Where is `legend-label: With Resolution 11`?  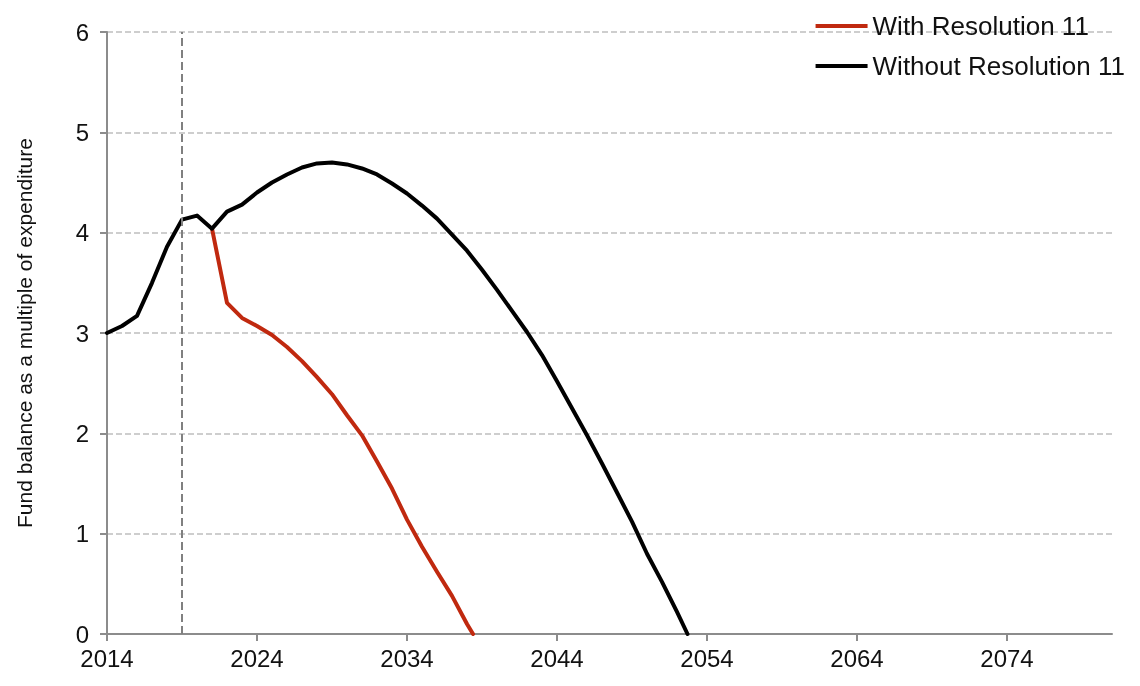 legend-label: With Resolution 11 is located at coordinates (980, 26).